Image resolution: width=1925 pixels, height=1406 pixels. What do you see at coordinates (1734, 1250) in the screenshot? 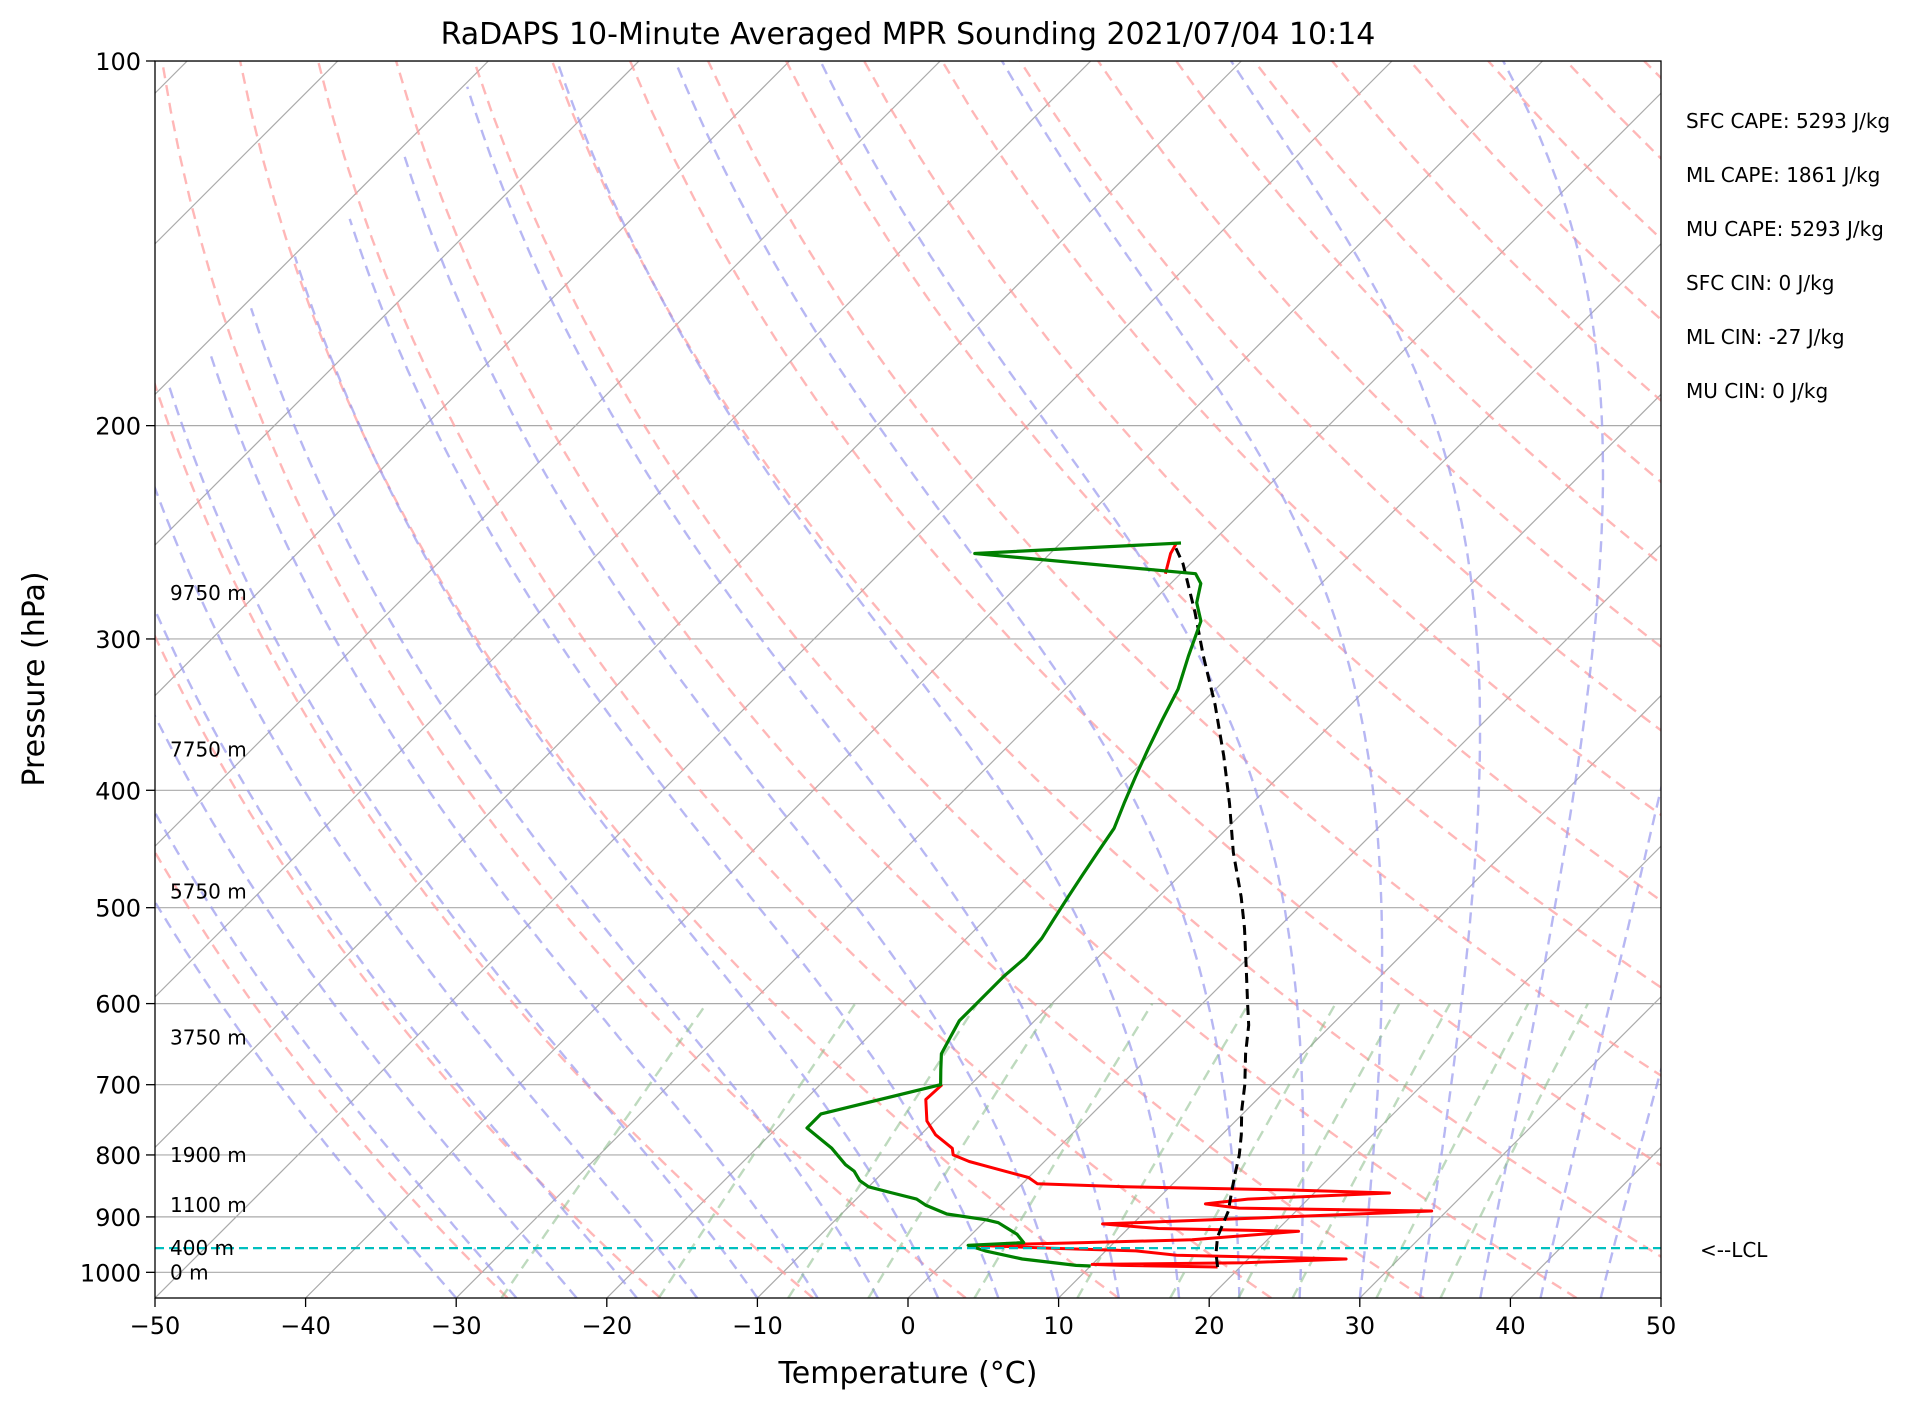
I see `lcl-label: <--LCL` at bounding box center [1734, 1250].